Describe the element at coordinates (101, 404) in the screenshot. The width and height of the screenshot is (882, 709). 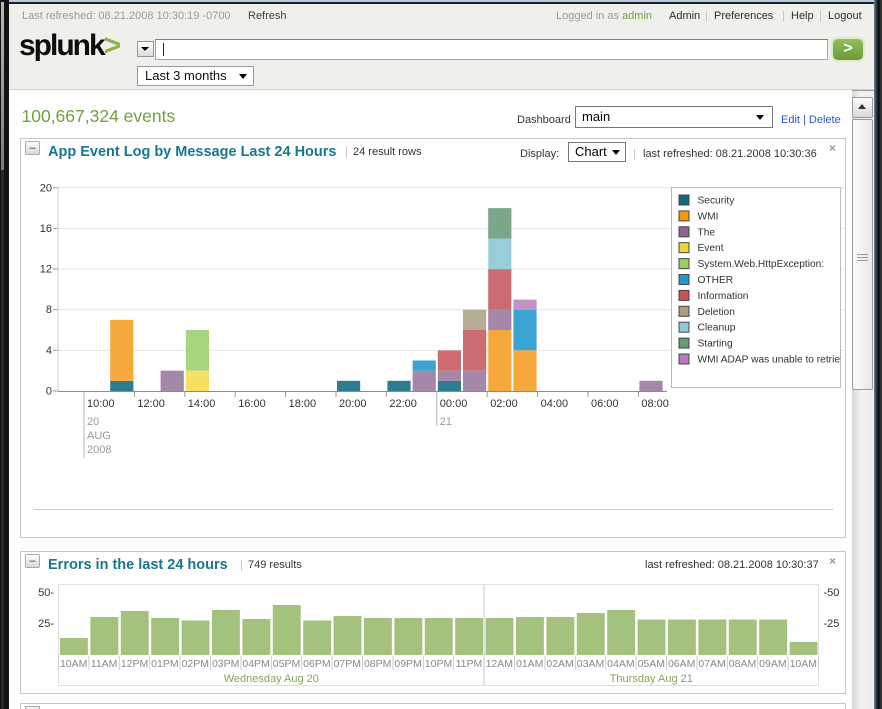
I see `svg-text: 10:00` at that location.